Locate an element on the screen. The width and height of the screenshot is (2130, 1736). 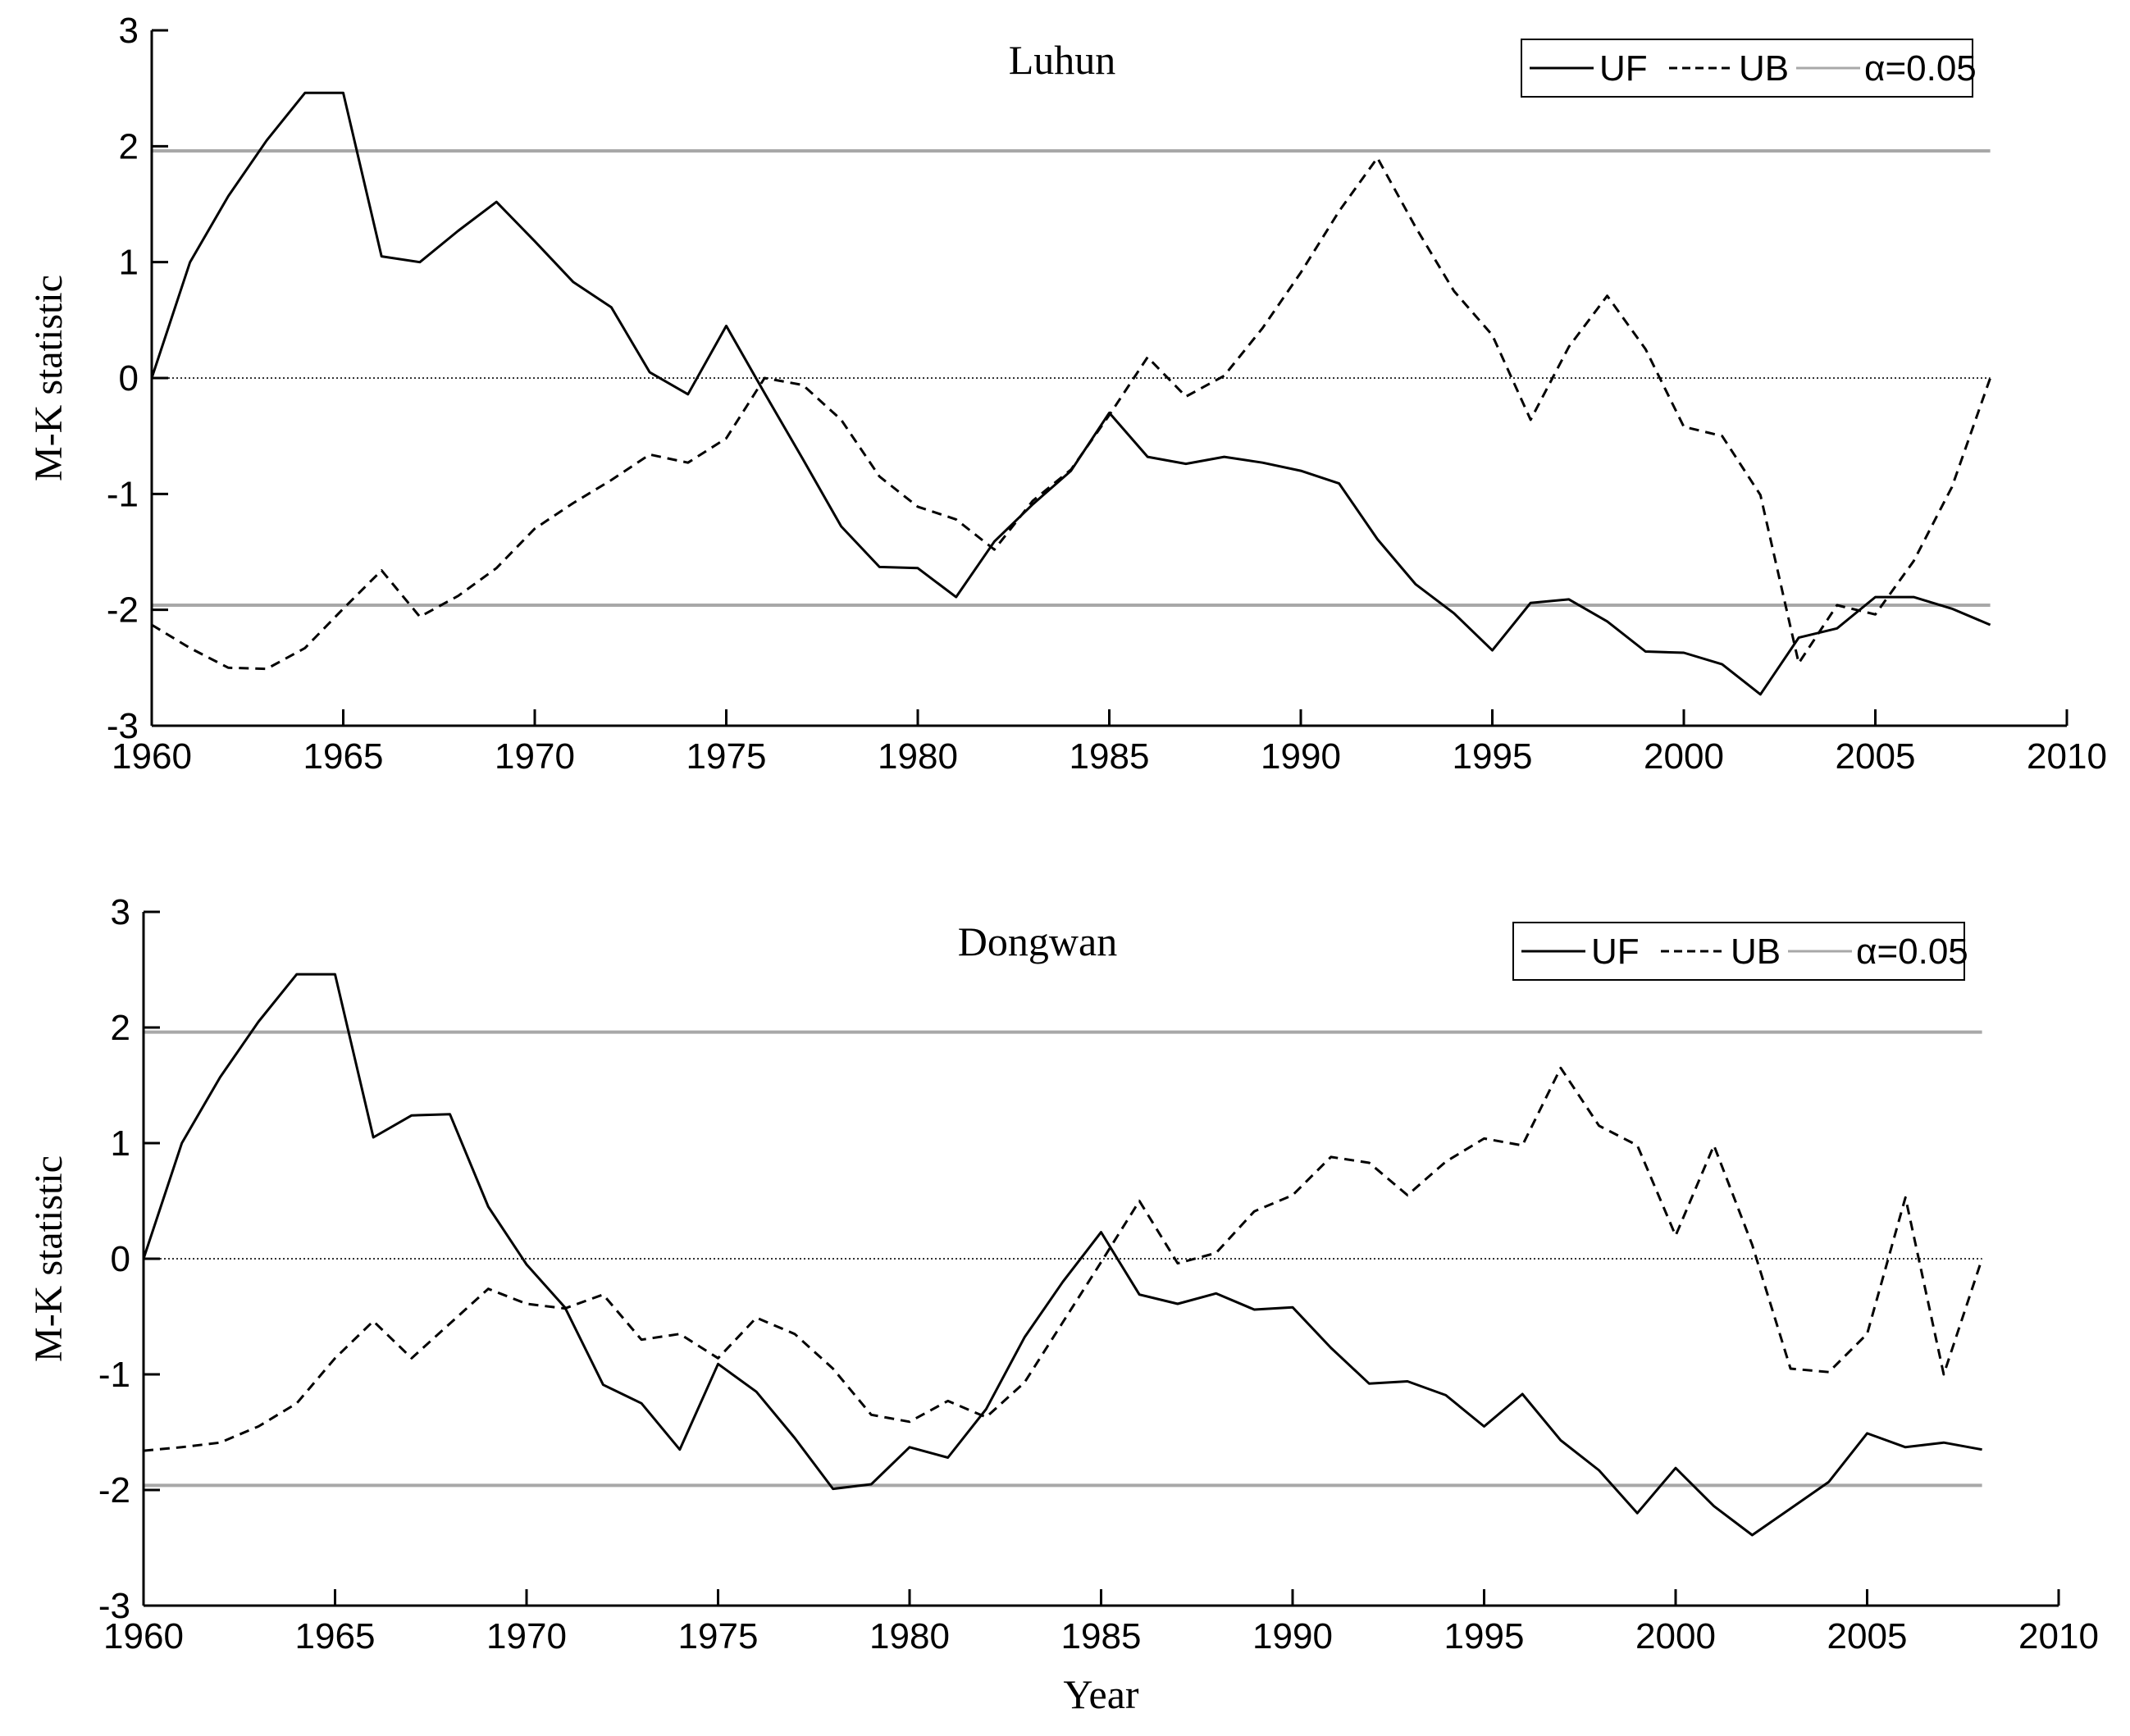
x-axis-label: Year is located at coordinates (1101, 1694).